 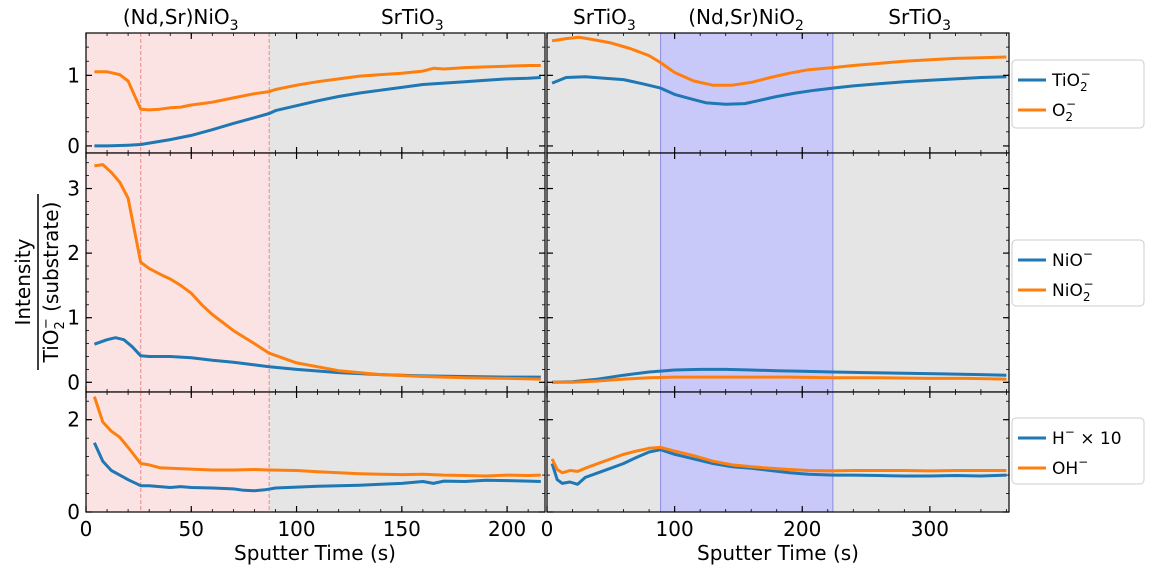 I want to click on x-tick-label: 150, so click(x=402, y=529).